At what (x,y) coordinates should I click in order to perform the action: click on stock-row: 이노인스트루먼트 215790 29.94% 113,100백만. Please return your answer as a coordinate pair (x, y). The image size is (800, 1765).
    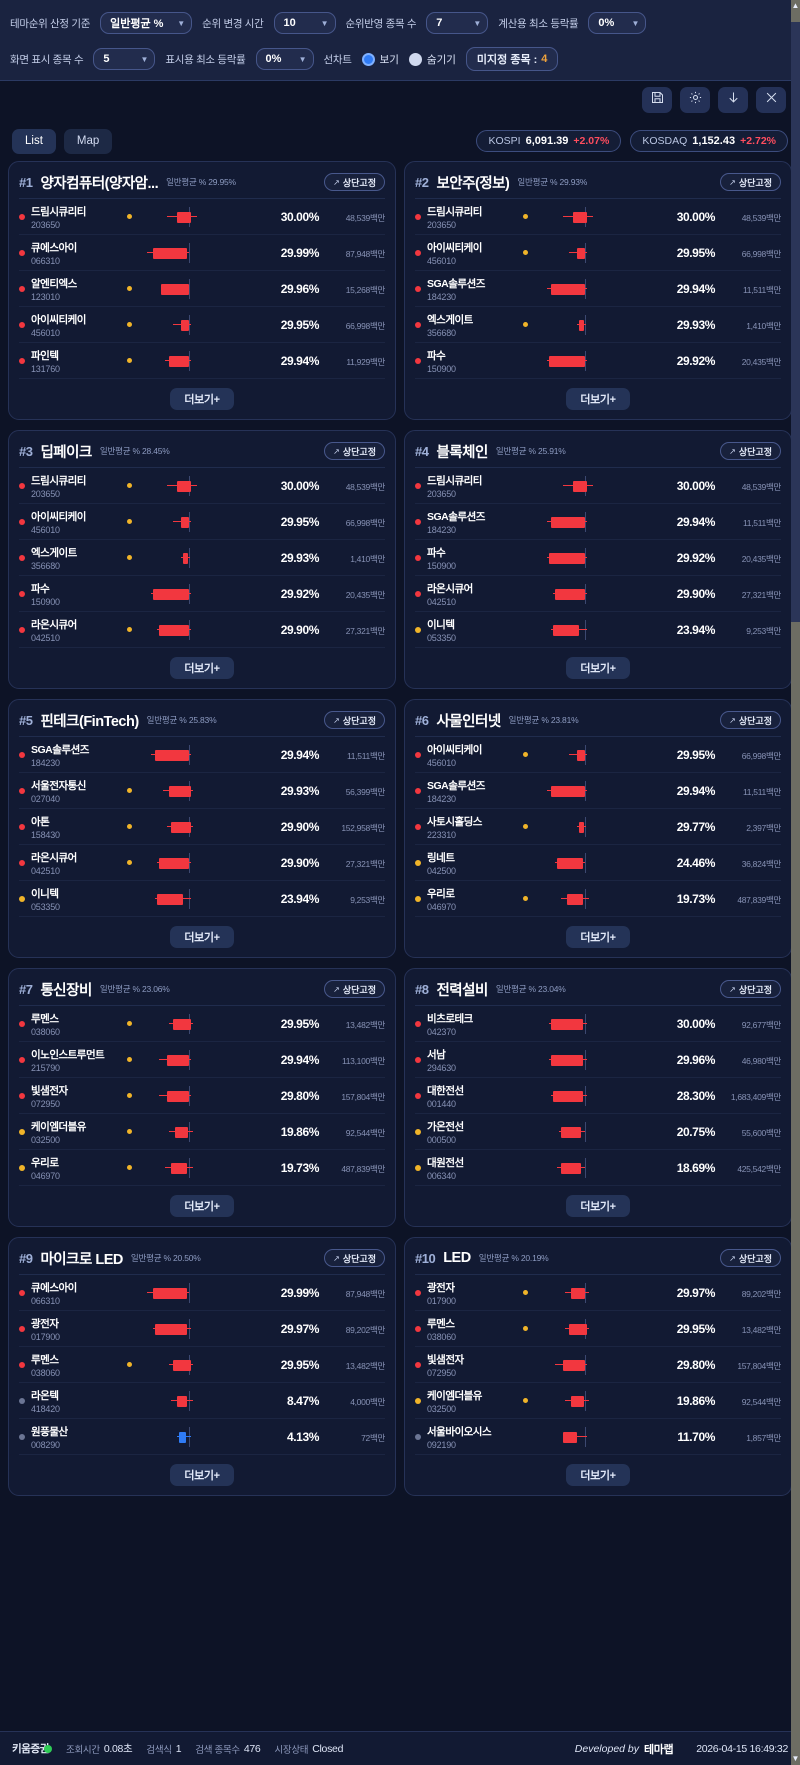
    Looking at the image, I should click on (202, 1060).